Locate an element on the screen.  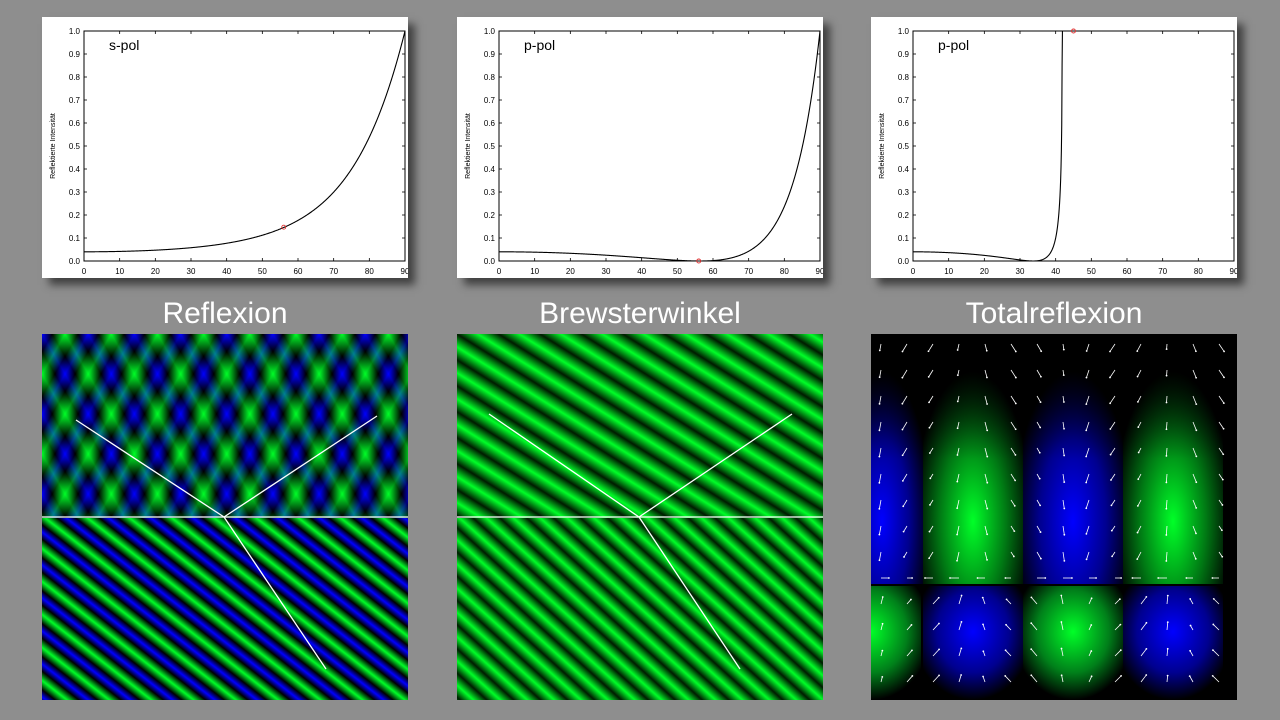
y-tick-label: 0.7 is located at coordinates (904, 100).